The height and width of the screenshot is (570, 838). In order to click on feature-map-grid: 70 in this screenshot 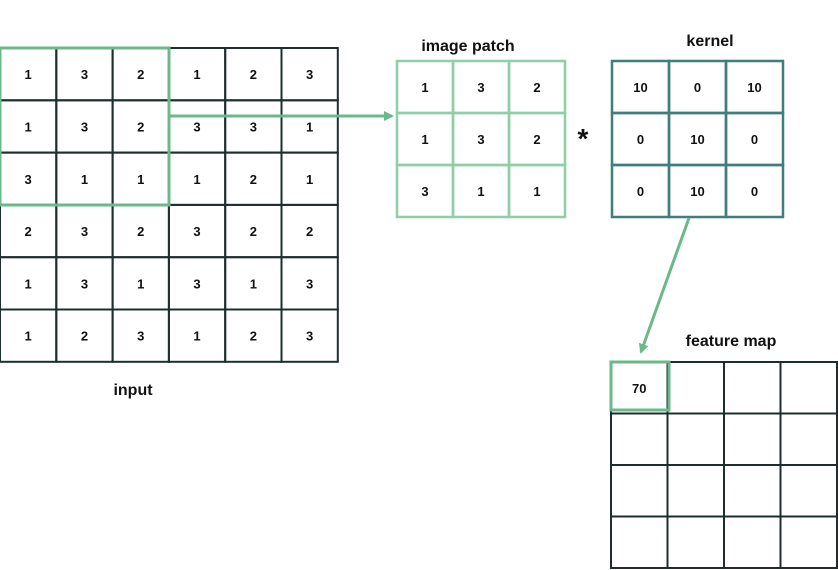, I will do `click(724, 465)`.